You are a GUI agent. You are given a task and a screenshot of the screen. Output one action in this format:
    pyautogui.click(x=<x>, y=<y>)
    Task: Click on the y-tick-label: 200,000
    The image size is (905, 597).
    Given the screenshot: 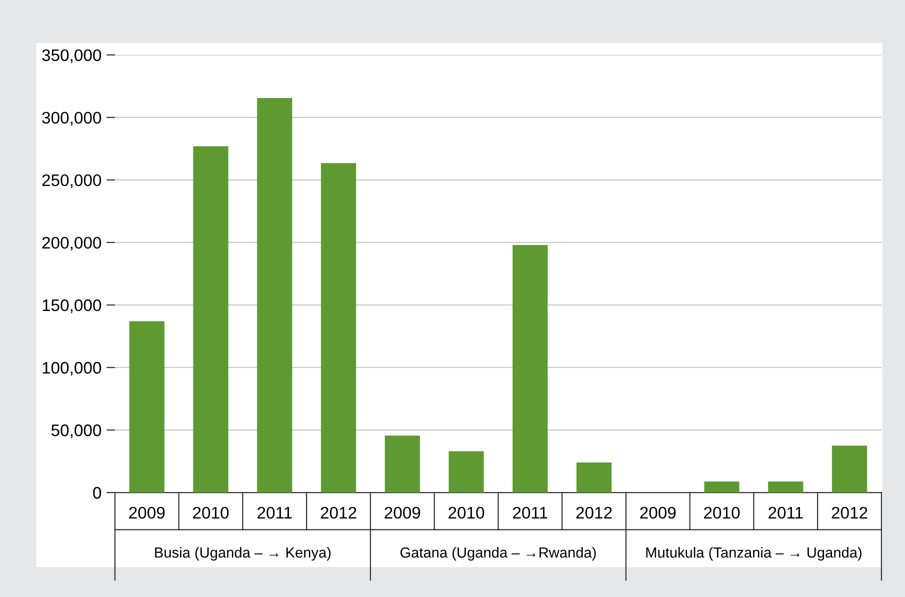 What is the action you would take?
    pyautogui.click(x=72, y=243)
    